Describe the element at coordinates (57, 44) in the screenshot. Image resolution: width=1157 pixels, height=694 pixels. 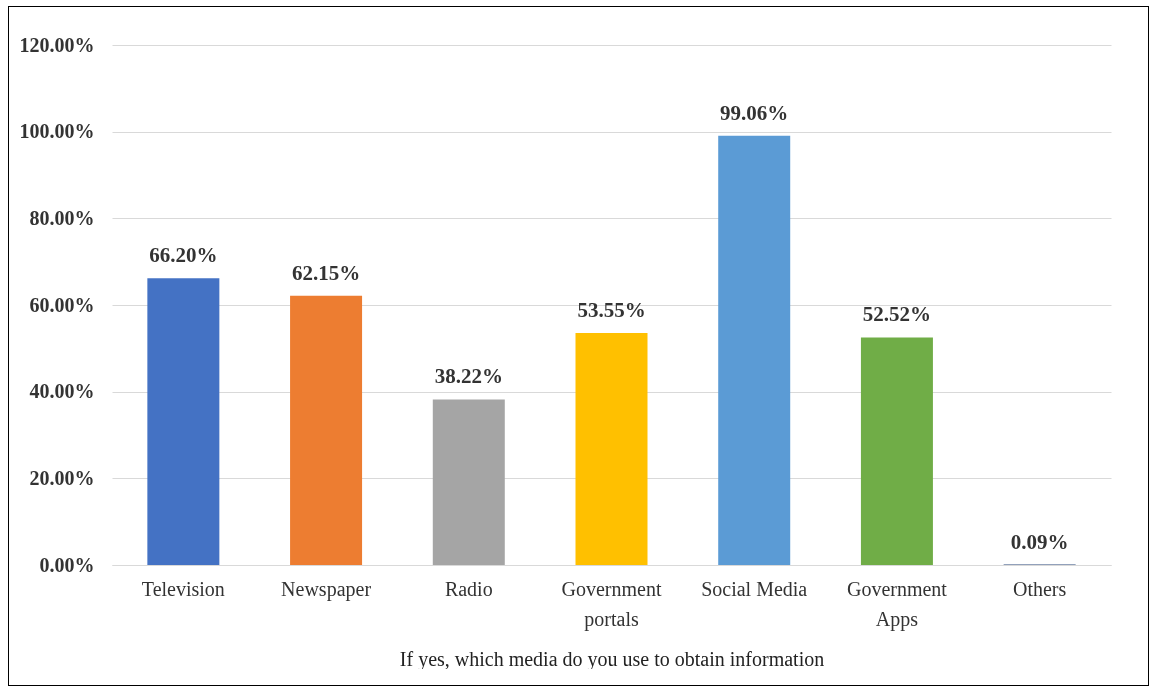
I see `y-tick-label: 120.00%` at that location.